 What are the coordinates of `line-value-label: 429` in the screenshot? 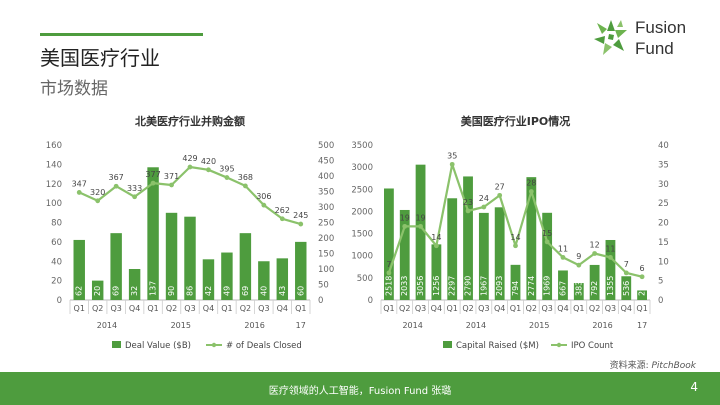 It's located at (189, 158).